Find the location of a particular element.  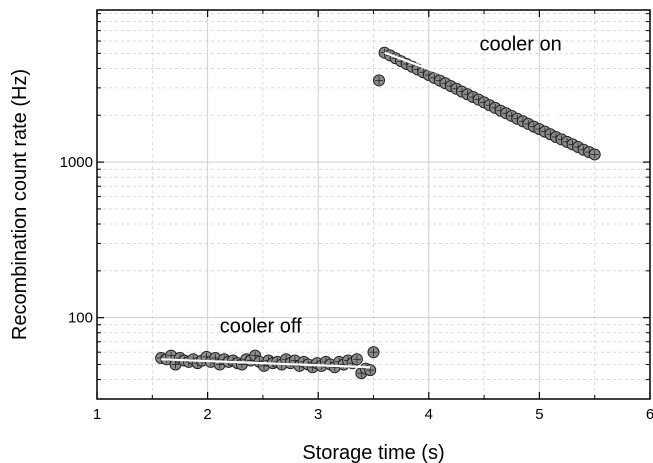

x-tick-label: 2 is located at coordinates (207, 414).